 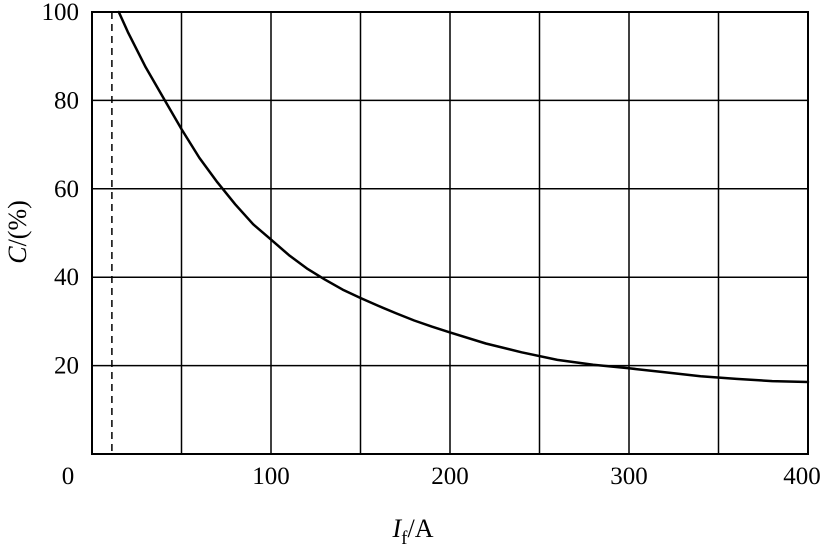 What do you see at coordinates (66, 277) in the screenshot?
I see `y-tick-label: 40` at bounding box center [66, 277].